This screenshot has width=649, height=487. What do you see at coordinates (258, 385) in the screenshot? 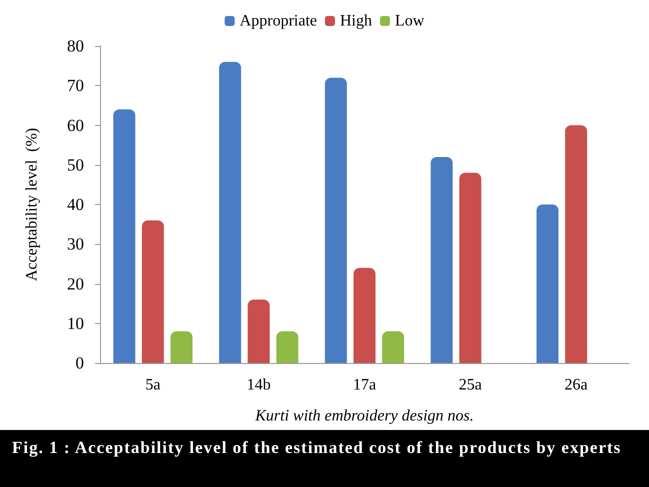
I see `x-tick-label: 14b` at bounding box center [258, 385].